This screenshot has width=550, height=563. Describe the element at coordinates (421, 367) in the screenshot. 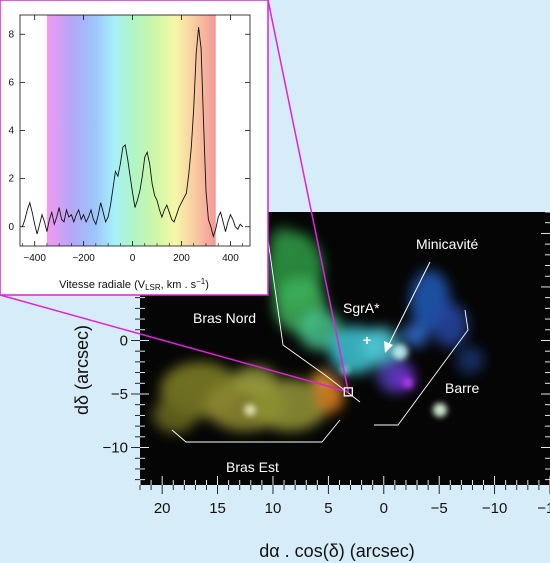

I see `bar-outline` at that location.